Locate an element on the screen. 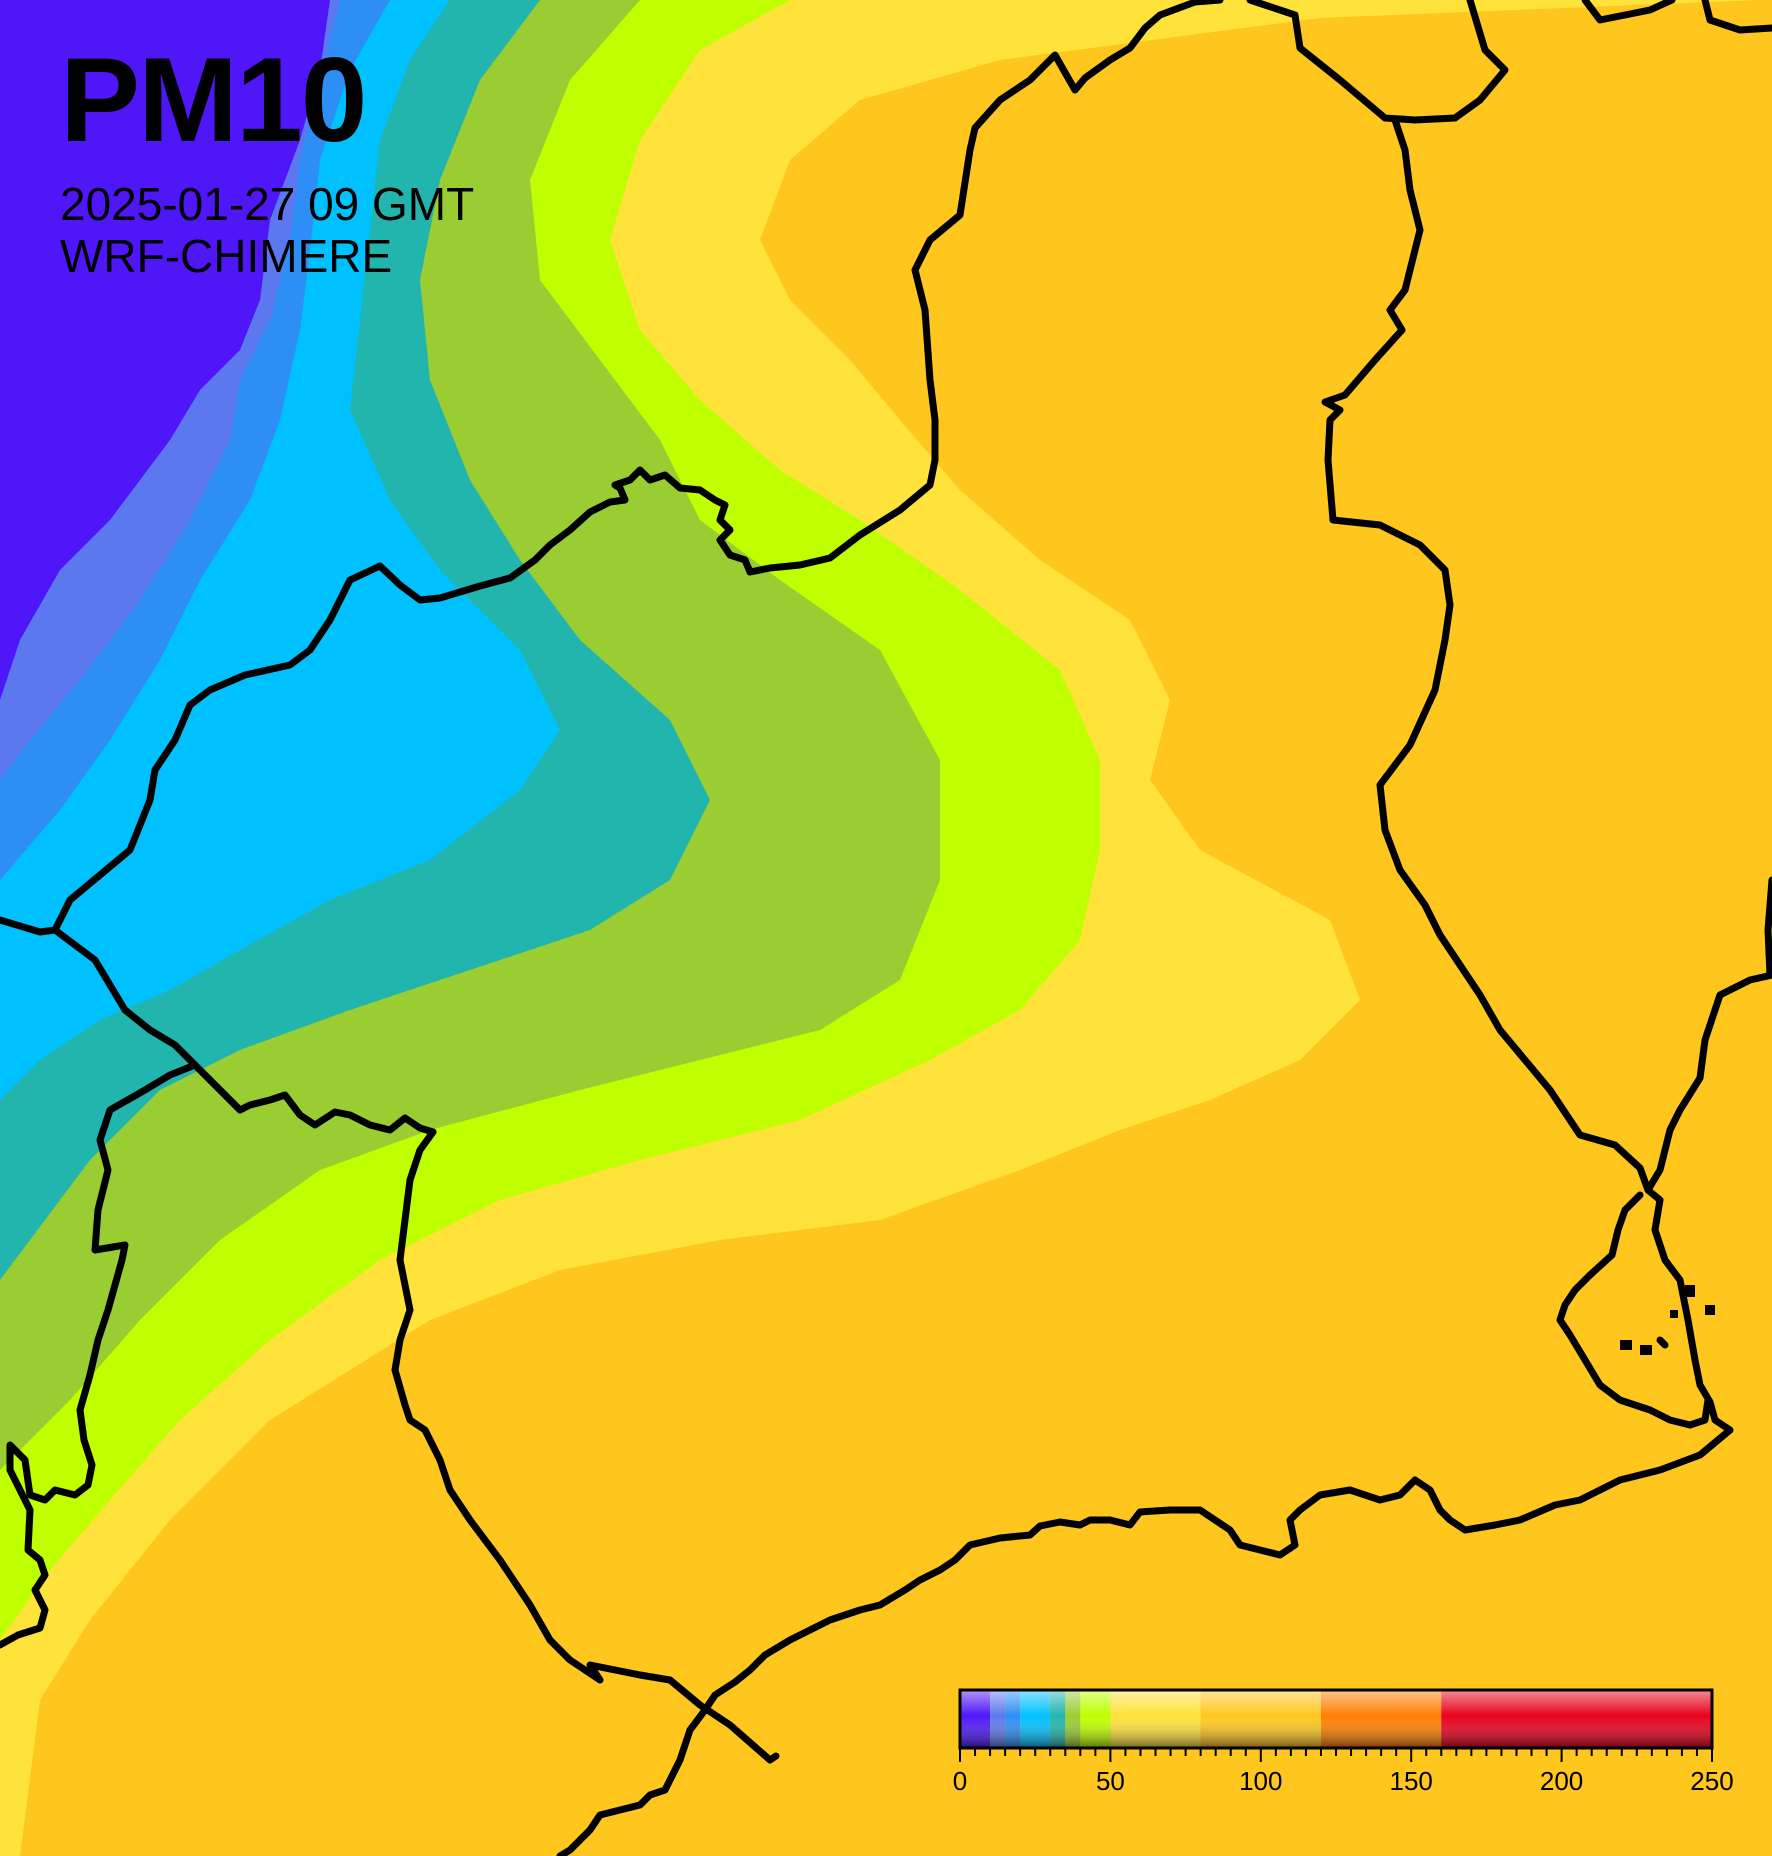 The height and width of the screenshot is (1856, 1772). colorbar-label: 150 is located at coordinates (1411, 1781).